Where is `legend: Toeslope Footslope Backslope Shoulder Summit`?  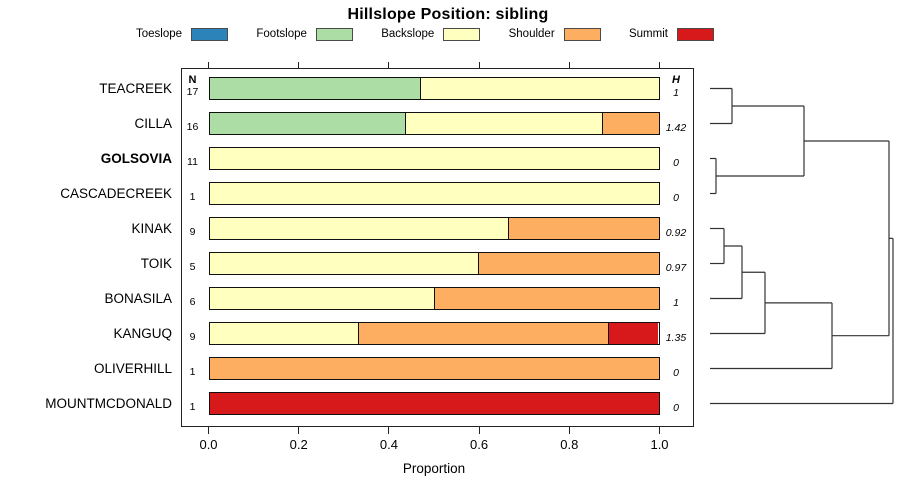
legend: Toeslope Footslope Backslope Shoulder Summit is located at coordinates (425, 34).